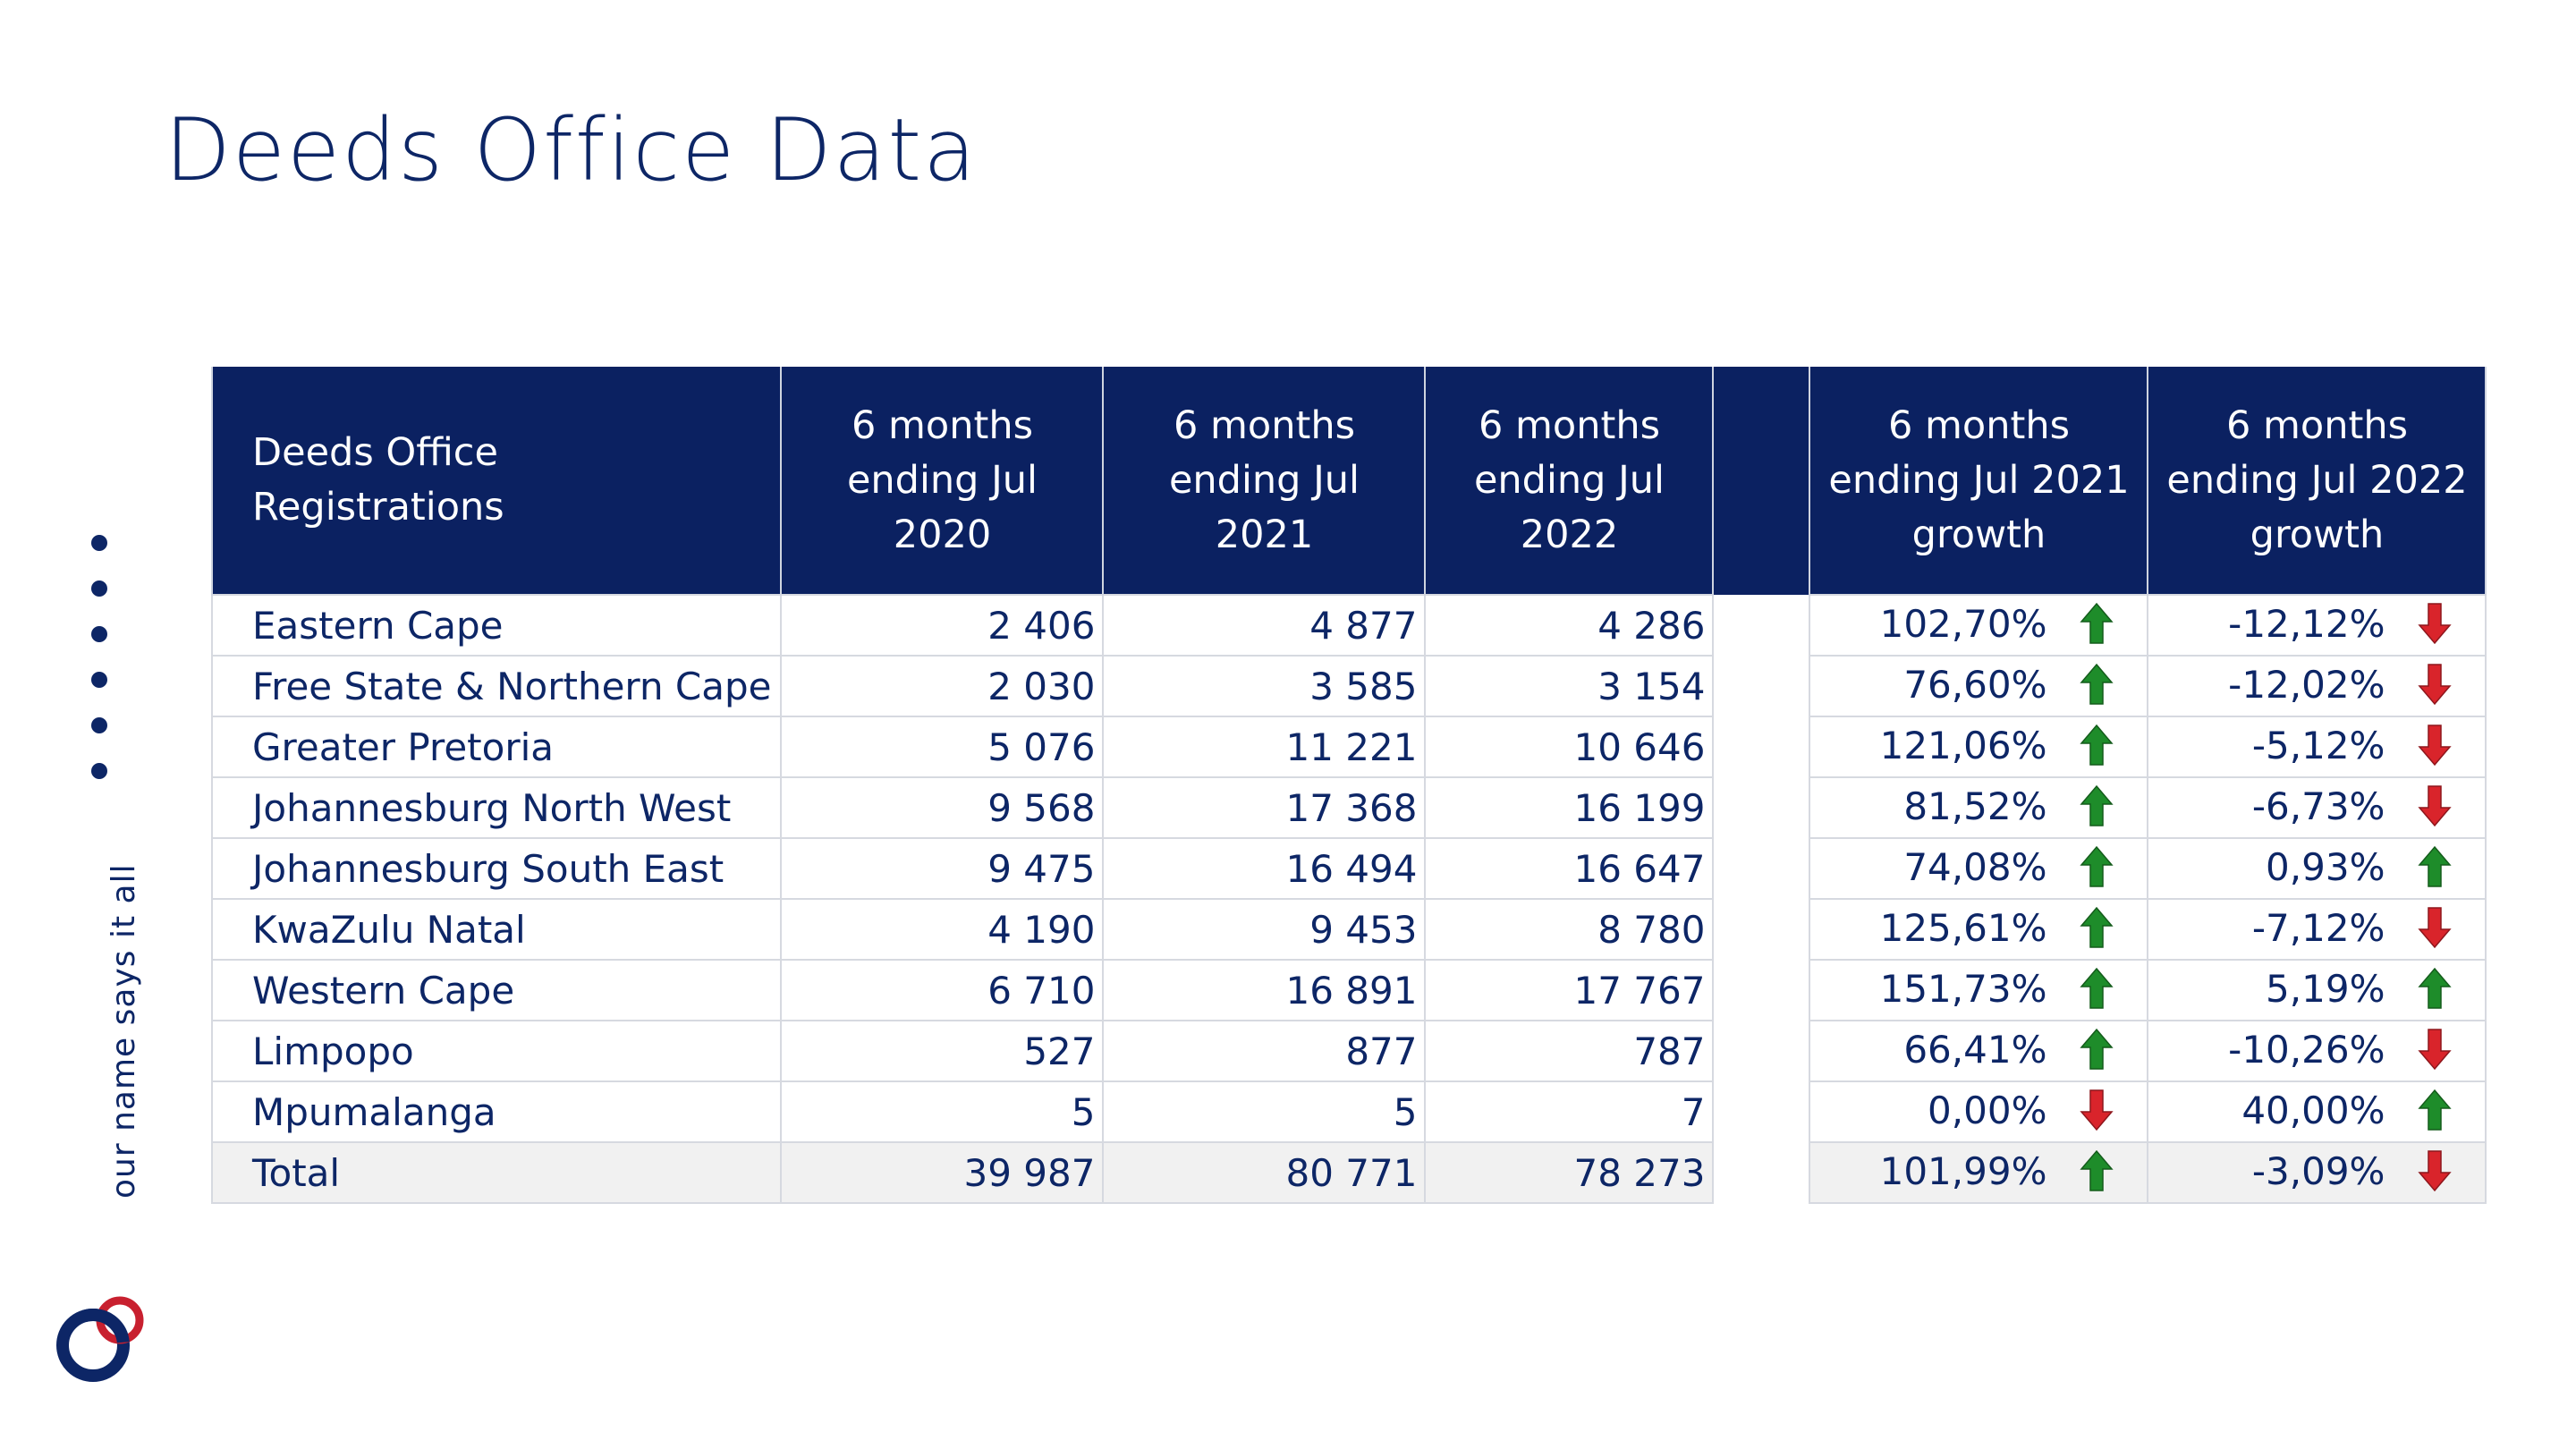  What do you see at coordinates (378, 480) in the screenshot?
I see `header-label-text: Deeds Office Registrations` at bounding box center [378, 480].